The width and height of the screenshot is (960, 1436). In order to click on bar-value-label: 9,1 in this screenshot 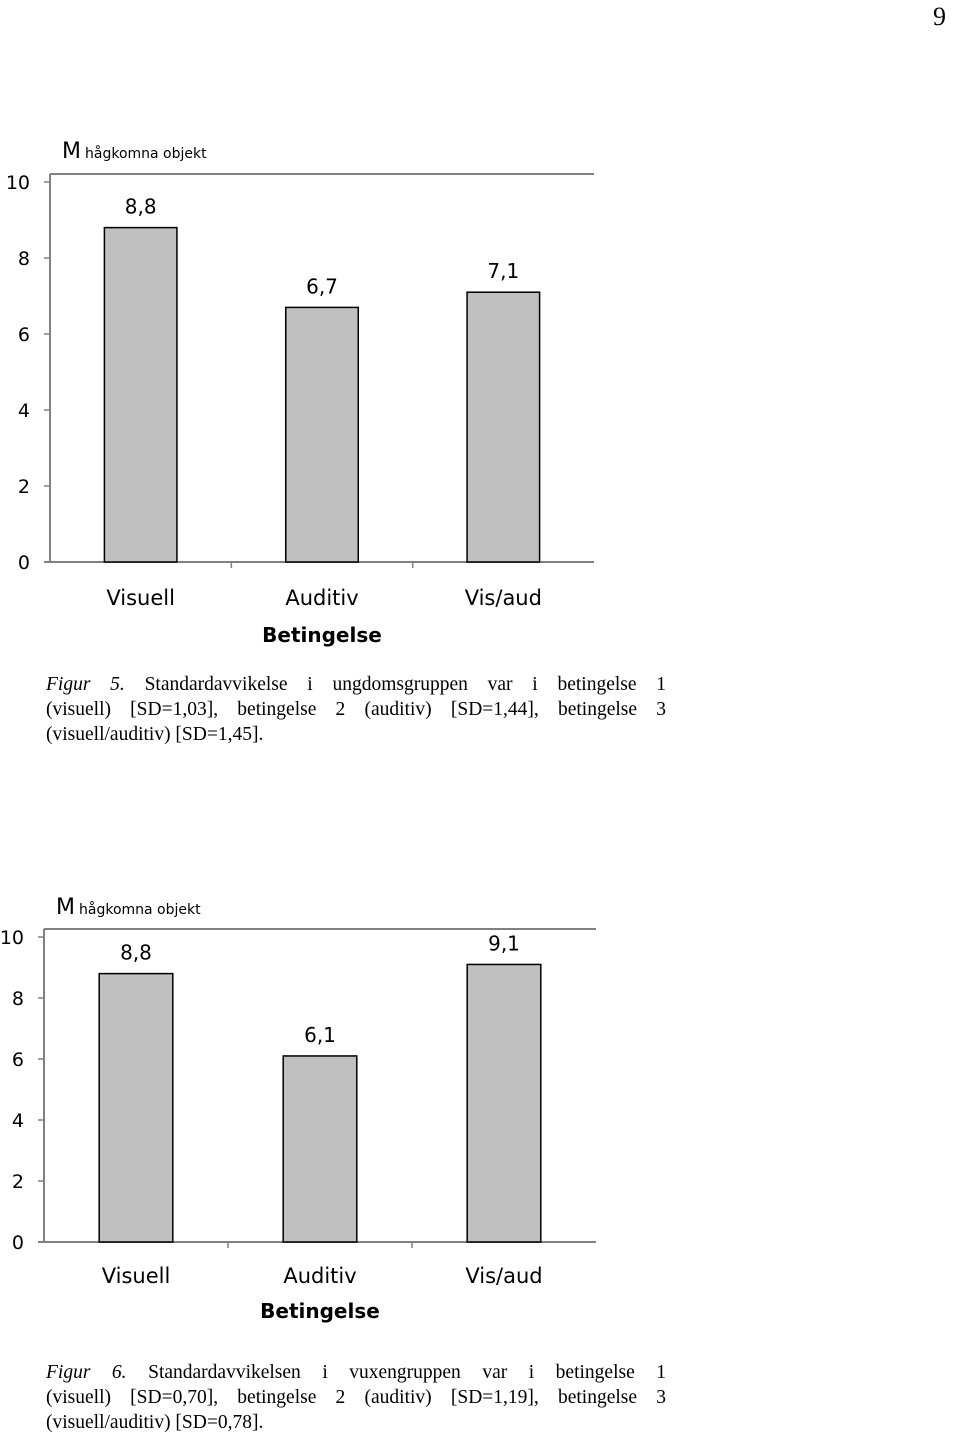, I will do `click(504, 943)`.